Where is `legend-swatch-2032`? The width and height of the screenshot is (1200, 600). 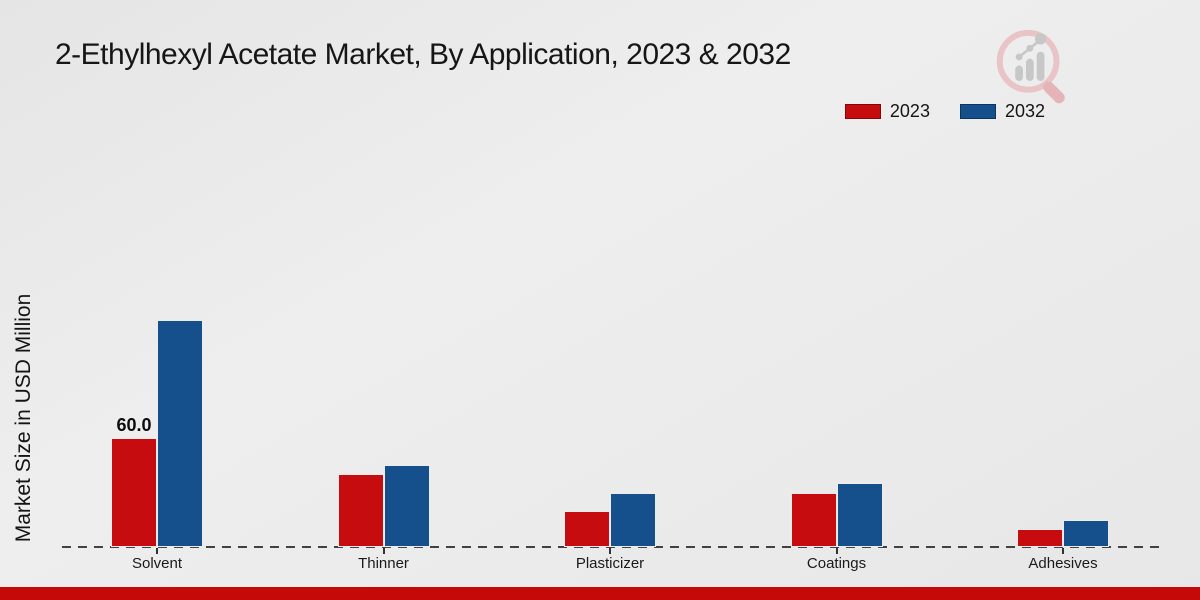 legend-swatch-2032 is located at coordinates (977, 111).